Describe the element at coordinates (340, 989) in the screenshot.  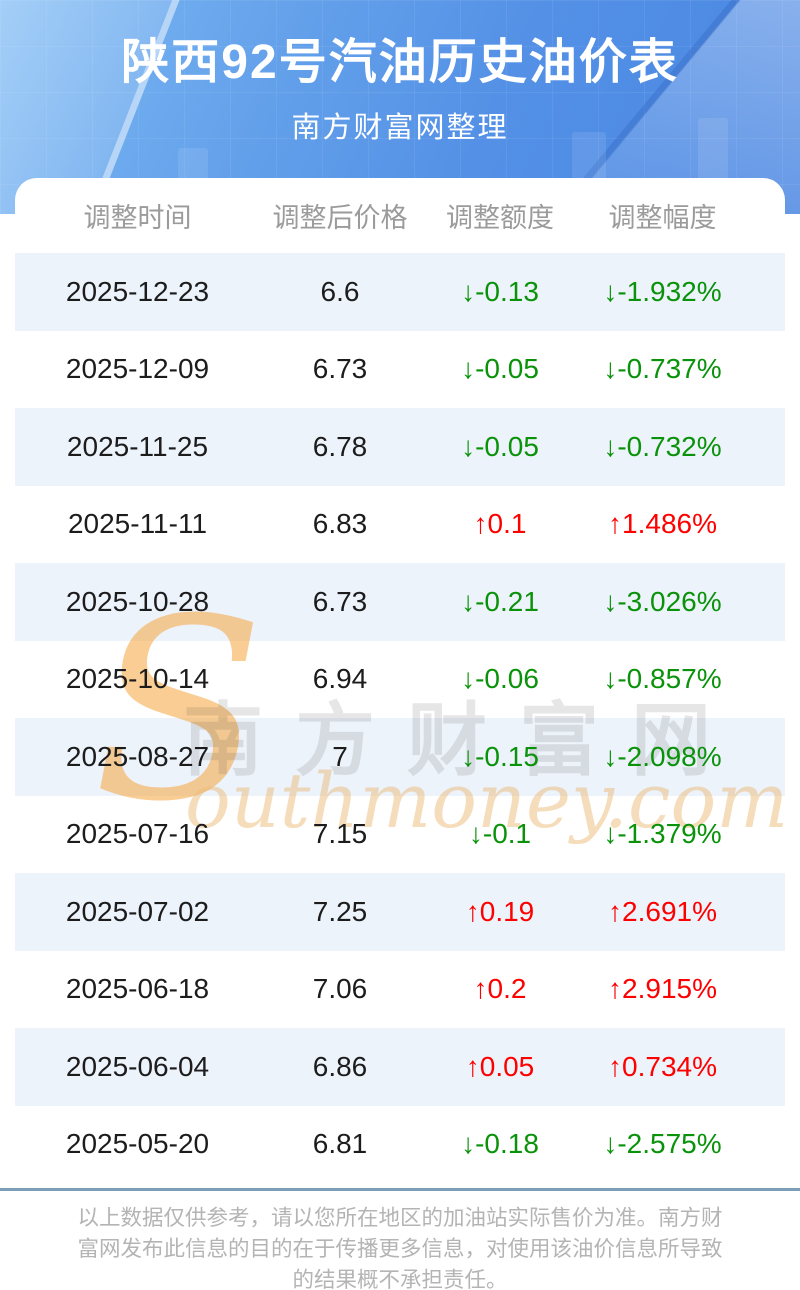
I see `cell-price: 7.06` at that location.